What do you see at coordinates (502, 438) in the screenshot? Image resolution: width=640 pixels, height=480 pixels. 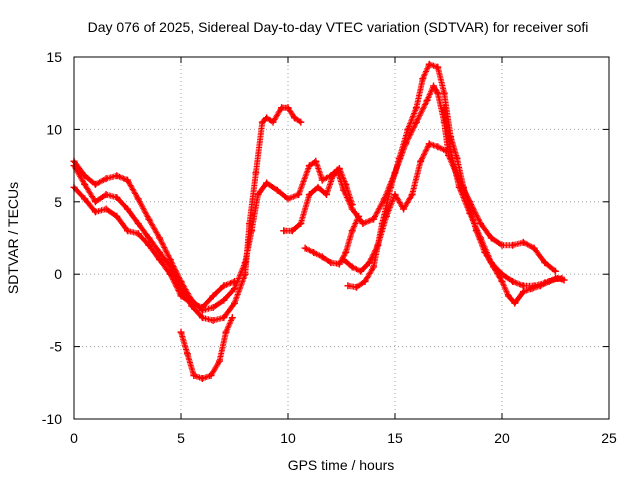 I see `x-tick-label: 20` at bounding box center [502, 438].